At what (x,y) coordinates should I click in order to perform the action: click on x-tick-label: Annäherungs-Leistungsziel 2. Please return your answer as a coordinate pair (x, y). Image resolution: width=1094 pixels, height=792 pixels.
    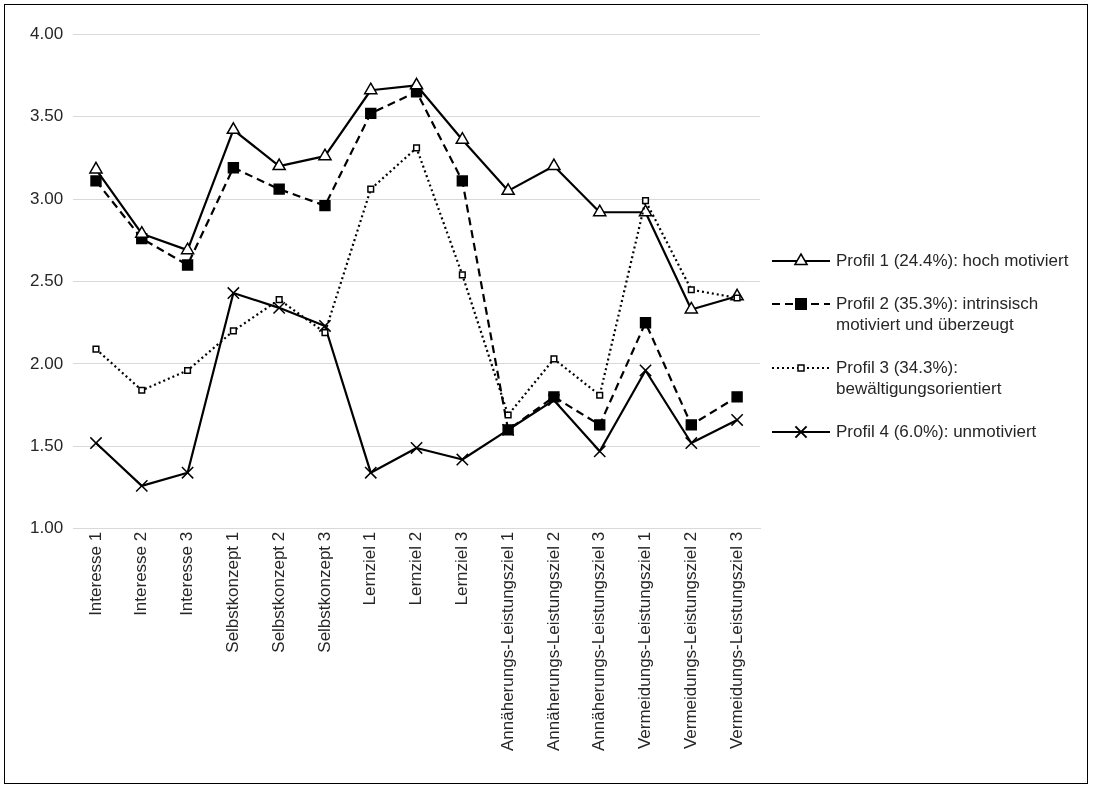
    Looking at the image, I should click on (553, 641).